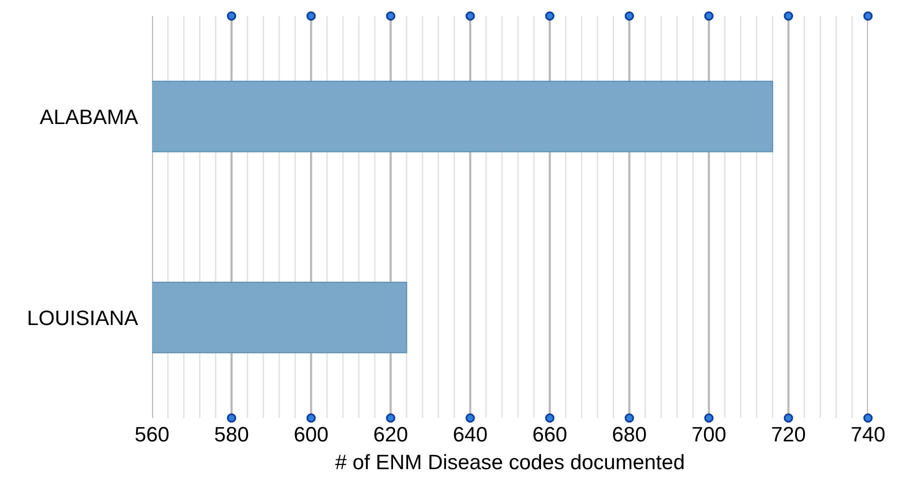 The height and width of the screenshot is (489, 897). What do you see at coordinates (629, 434) in the screenshot?
I see `x-tick-label: 680` at bounding box center [629, 434].